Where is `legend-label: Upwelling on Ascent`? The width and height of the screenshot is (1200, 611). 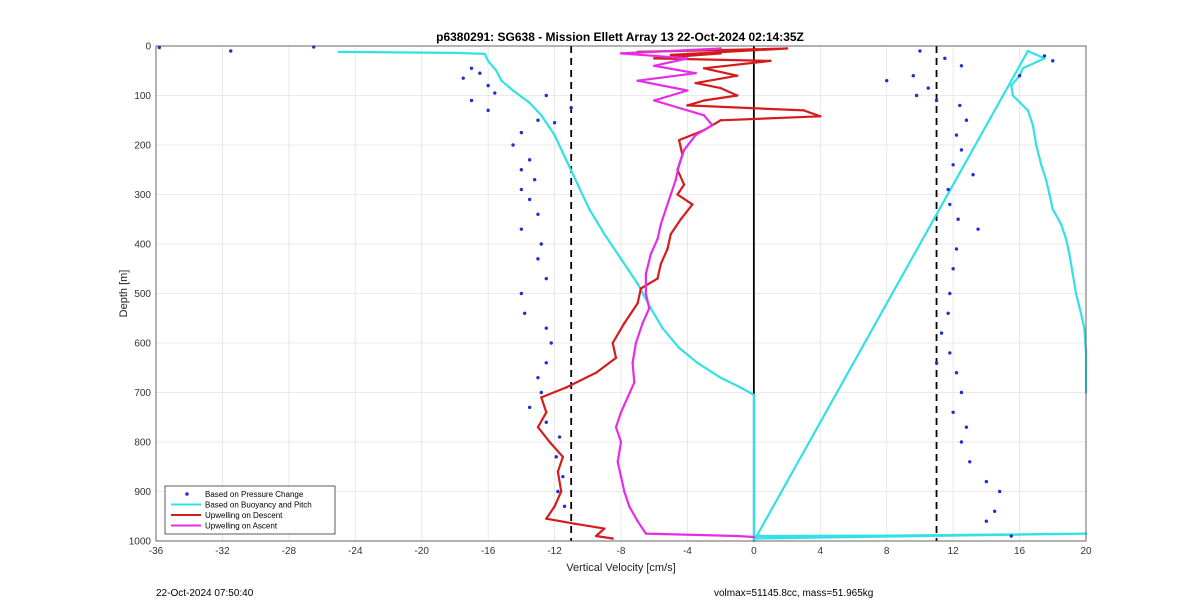
legend-label: Upwelling on Ascent is located at coordinates (241, 526).